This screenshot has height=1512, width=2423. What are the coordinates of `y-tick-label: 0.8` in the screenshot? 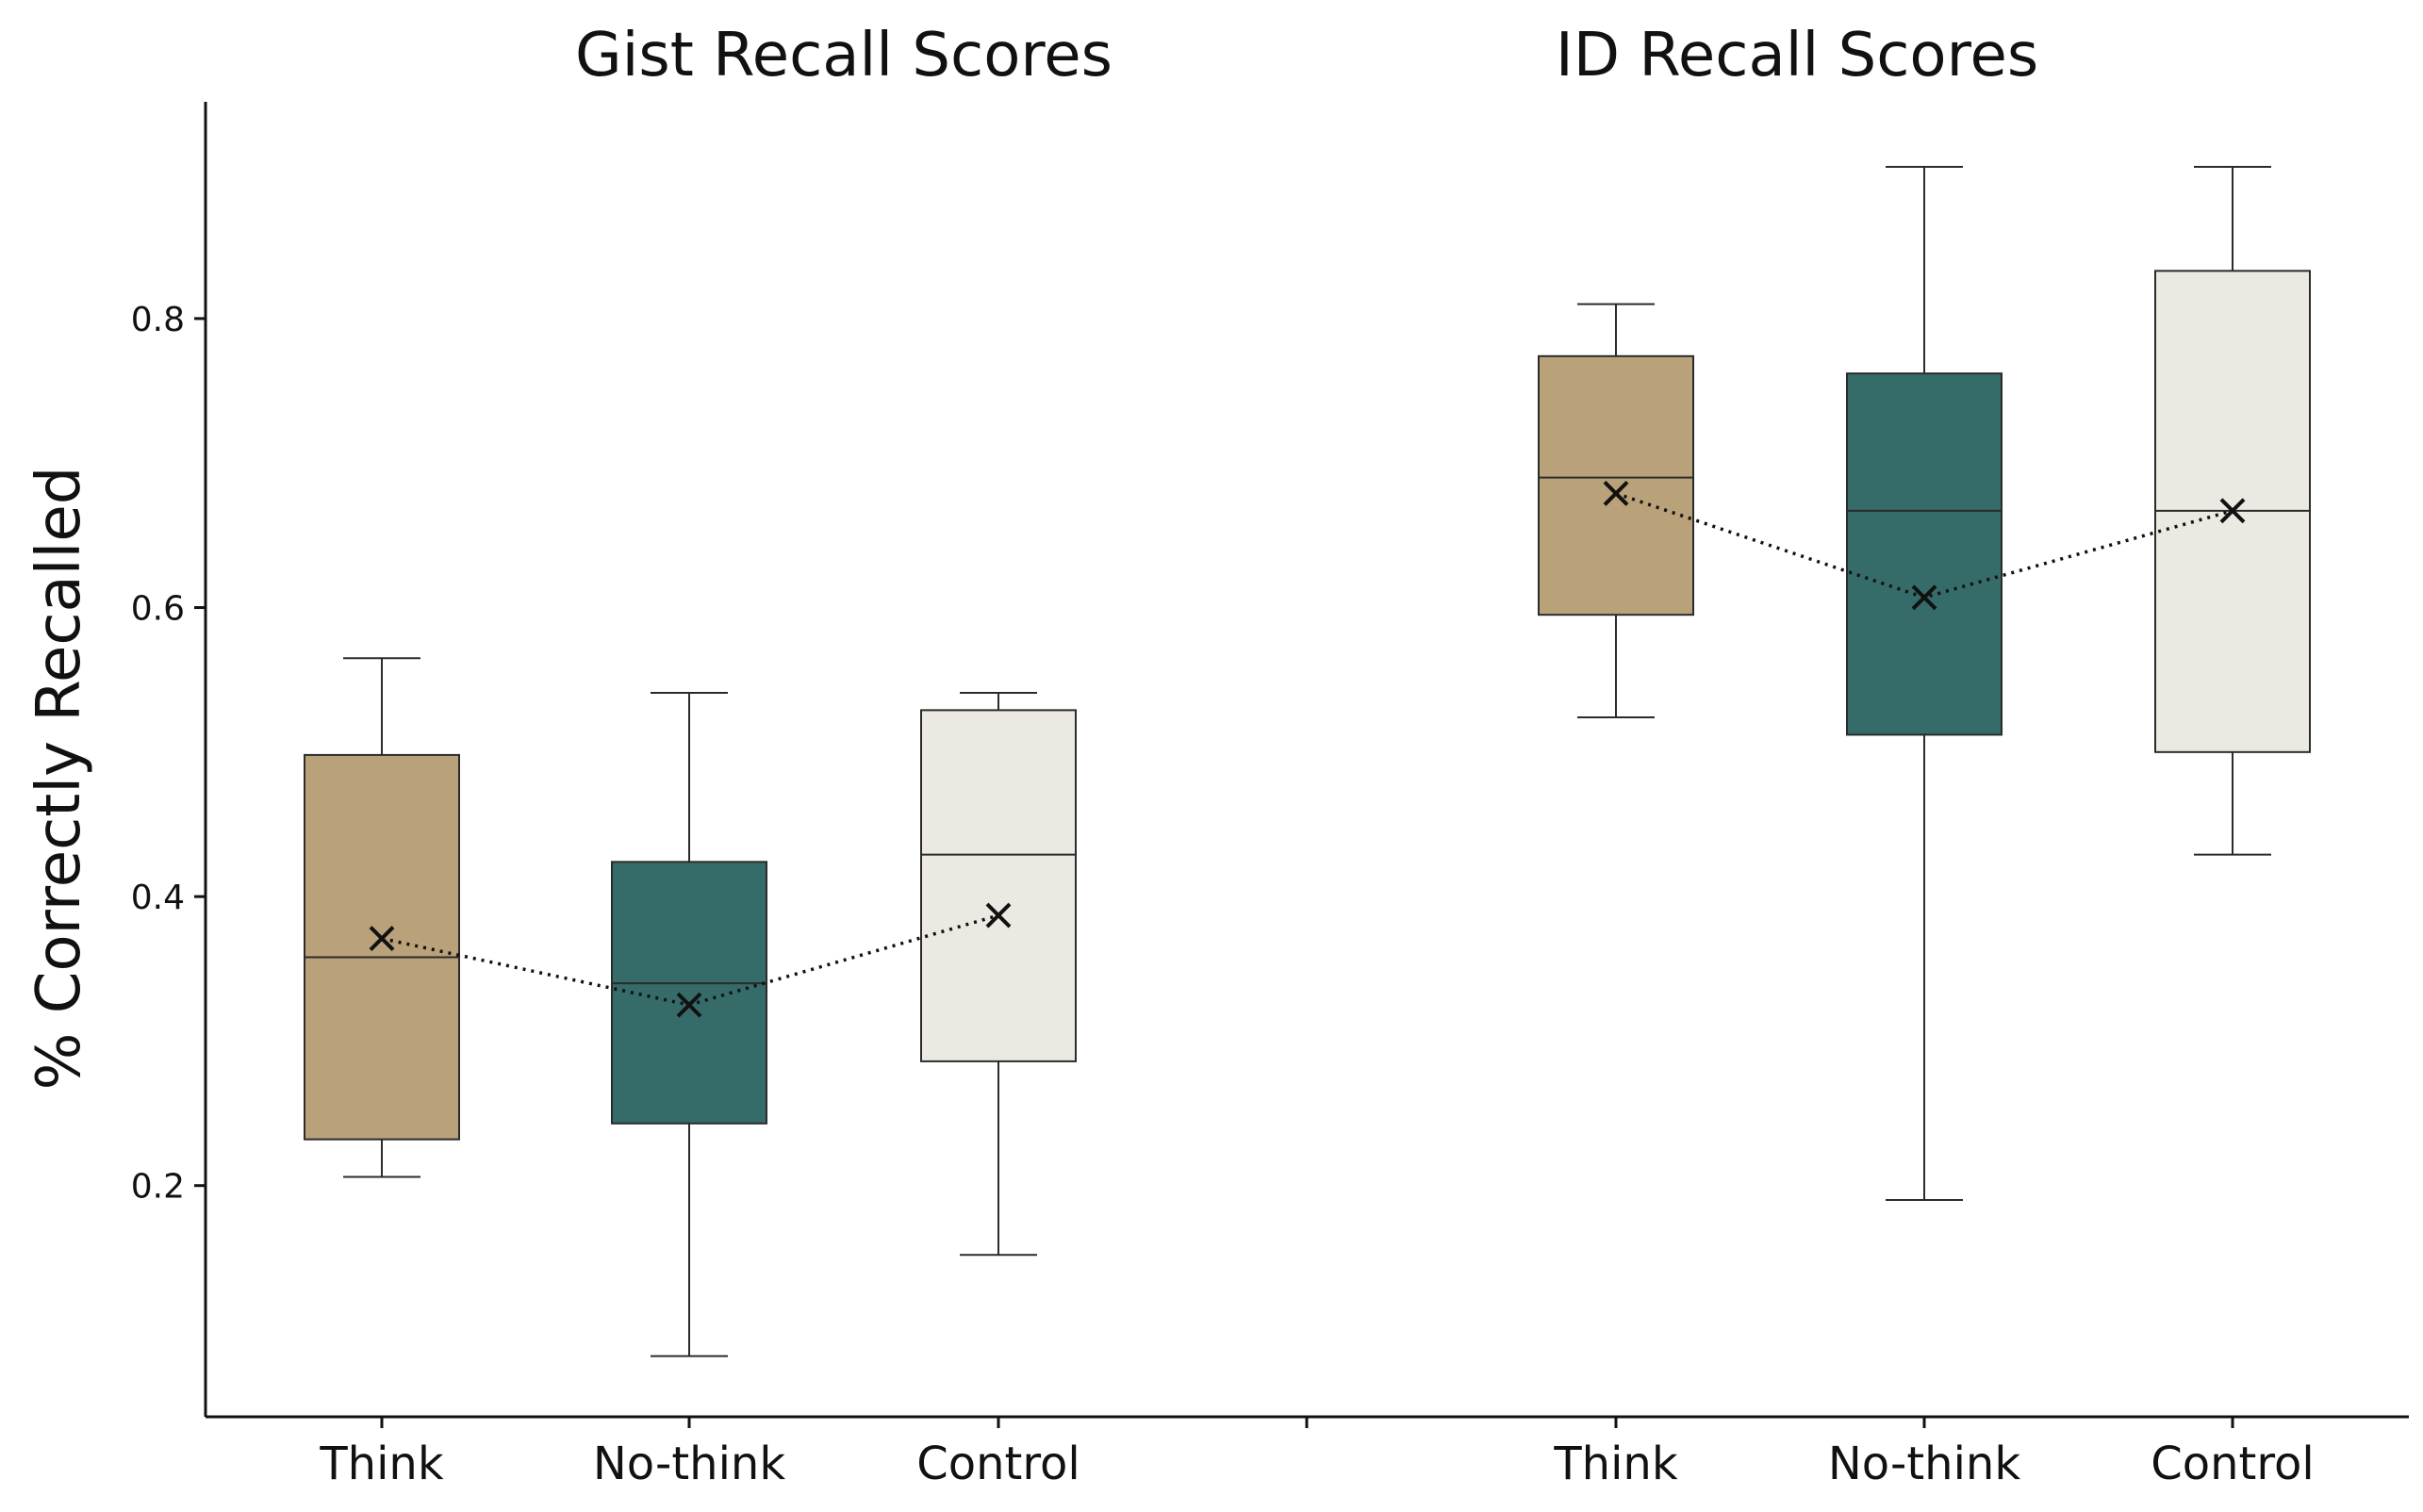 It's located at (158, 320).